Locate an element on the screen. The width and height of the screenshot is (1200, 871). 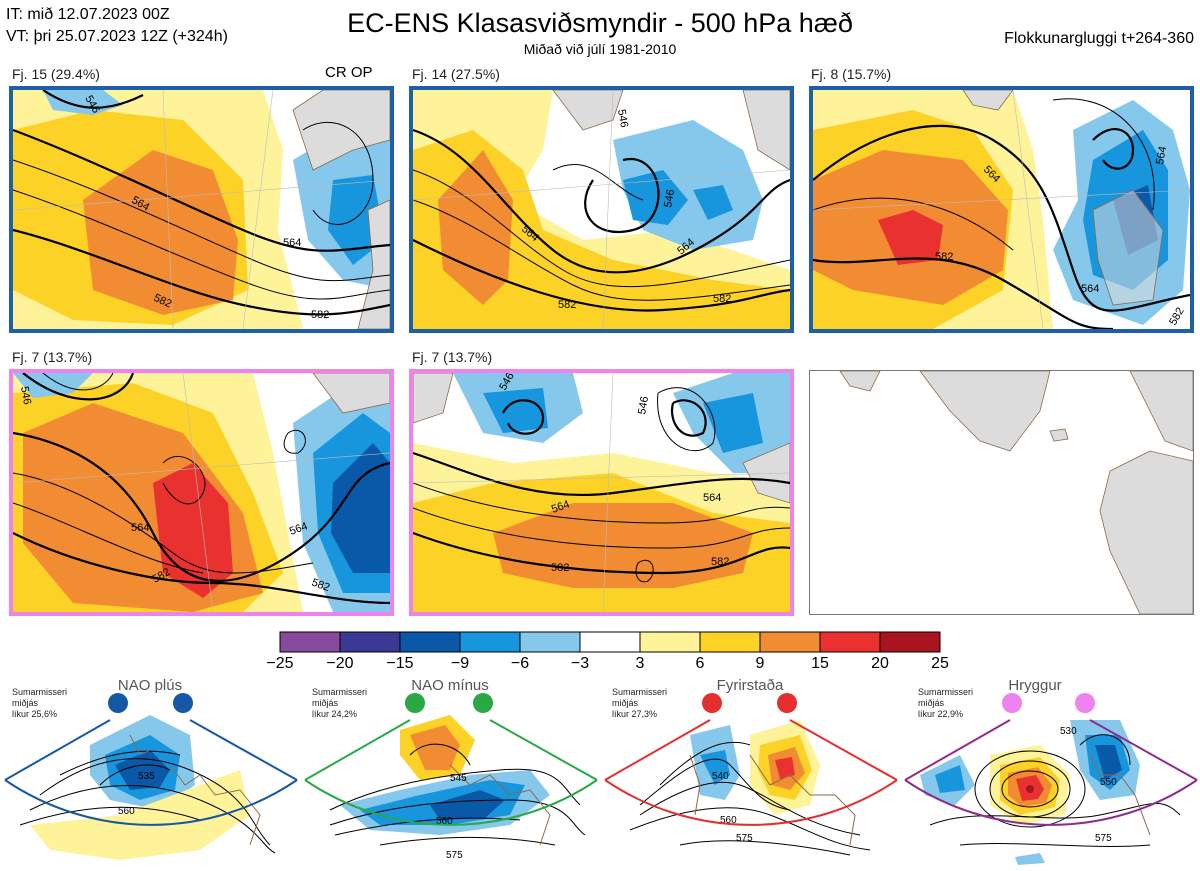
regime-name: Hryggur is located at coordinates (1035, 685).